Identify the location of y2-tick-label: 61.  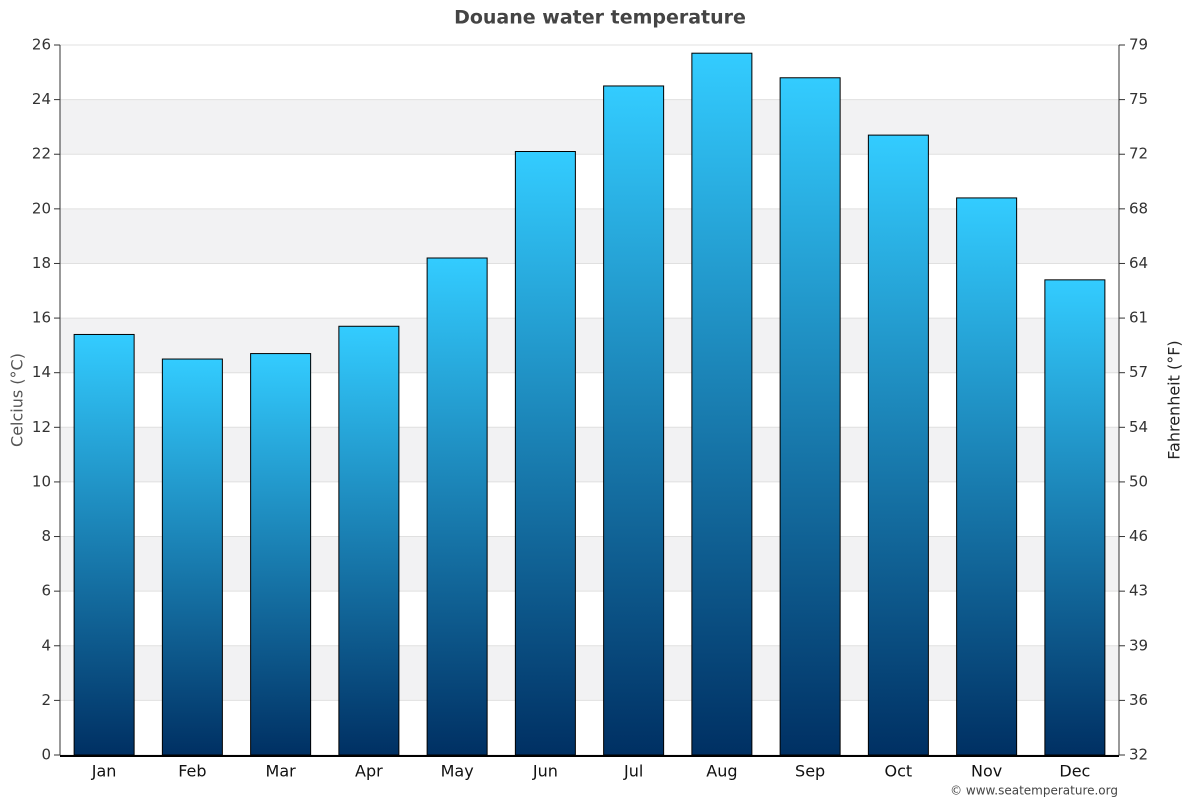
(1138, 318).